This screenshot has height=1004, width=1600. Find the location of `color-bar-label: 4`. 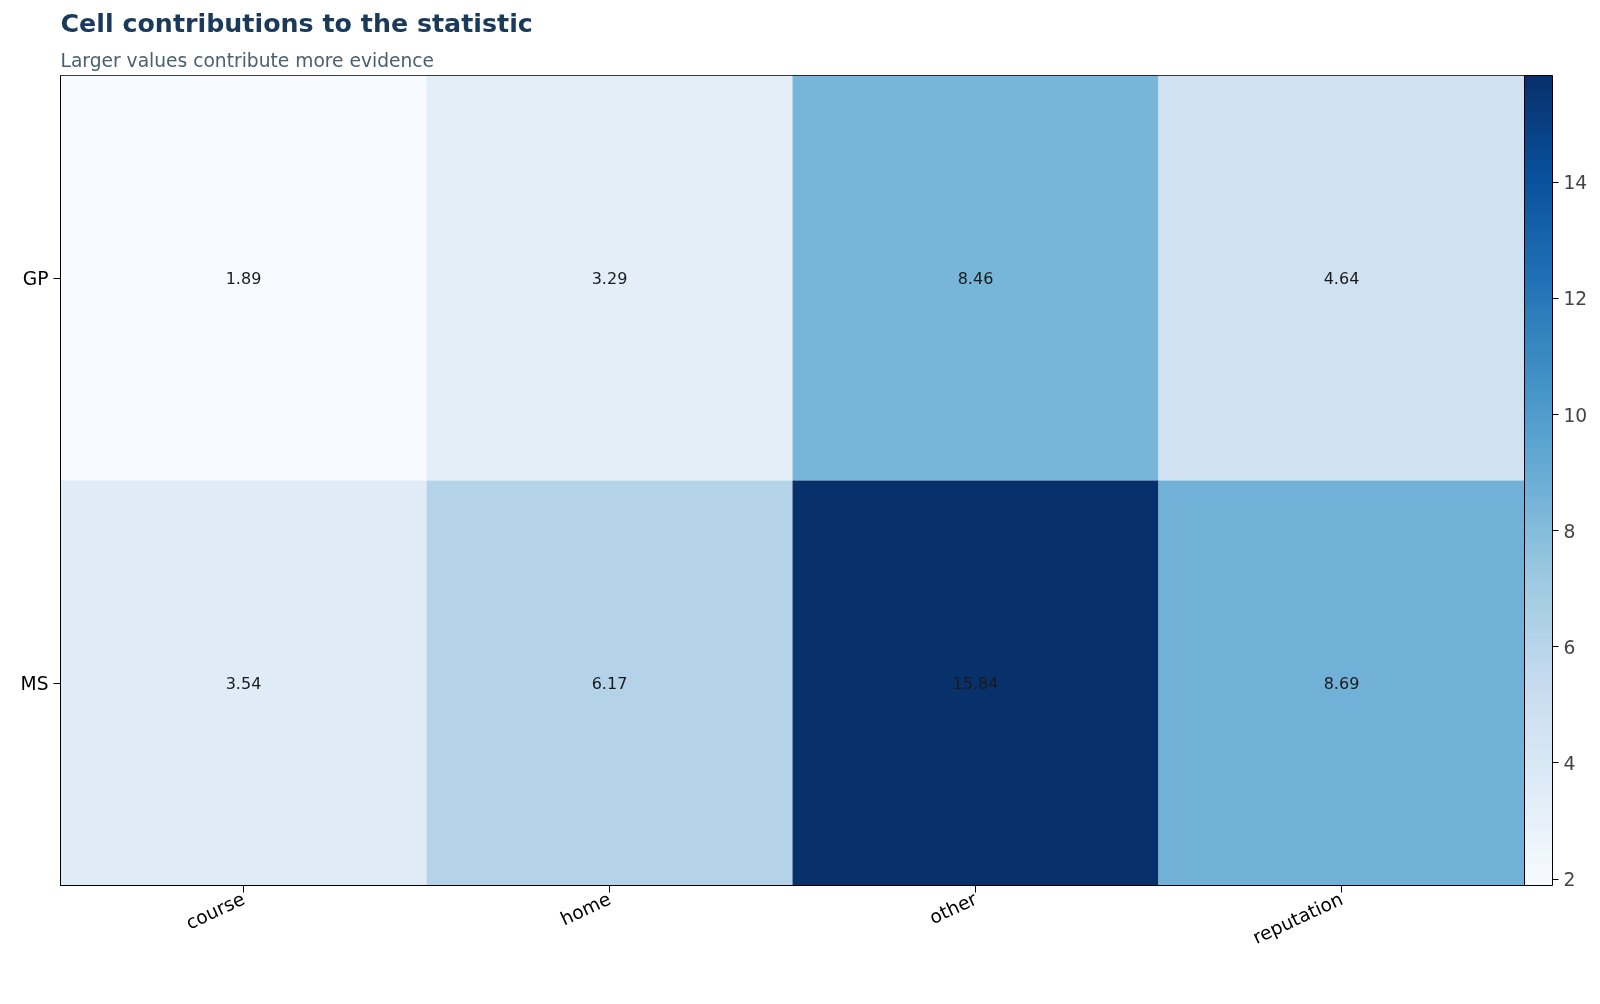

color-bar-label: 4 is located at coordinates (1569, 763).